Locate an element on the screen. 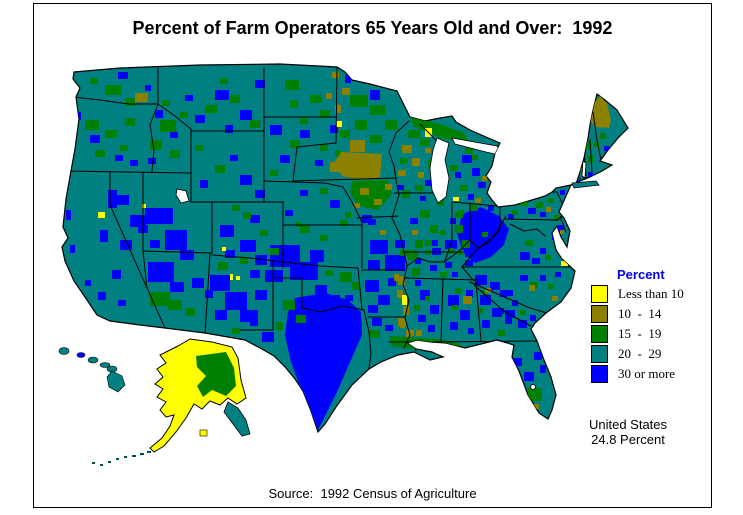 This screenshot has height=515, width=743. great-salt-lake is located at coordinates (182, 196).